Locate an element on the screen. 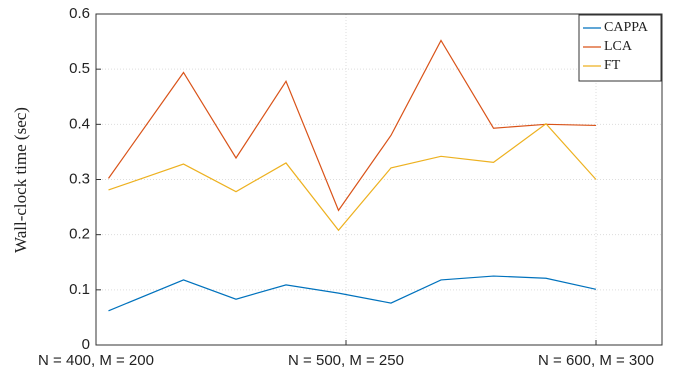 The width and height of the screenshot is (676, 377). y-axis-label: Wall-clock time (sec) is located at coordinates (20, 180).